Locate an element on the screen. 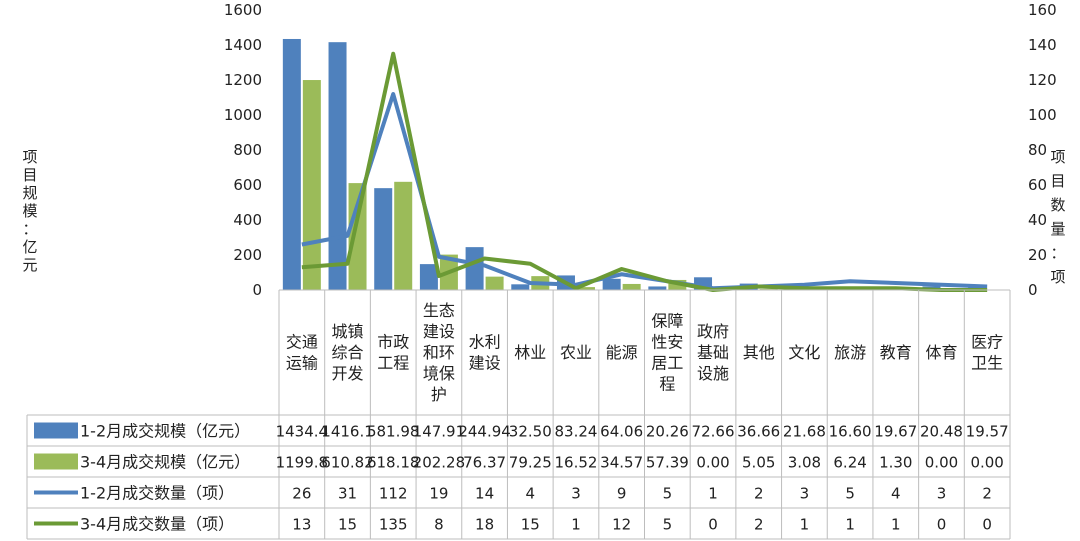  table-cell-value: 5.05 is located at coordinates (758, 463).